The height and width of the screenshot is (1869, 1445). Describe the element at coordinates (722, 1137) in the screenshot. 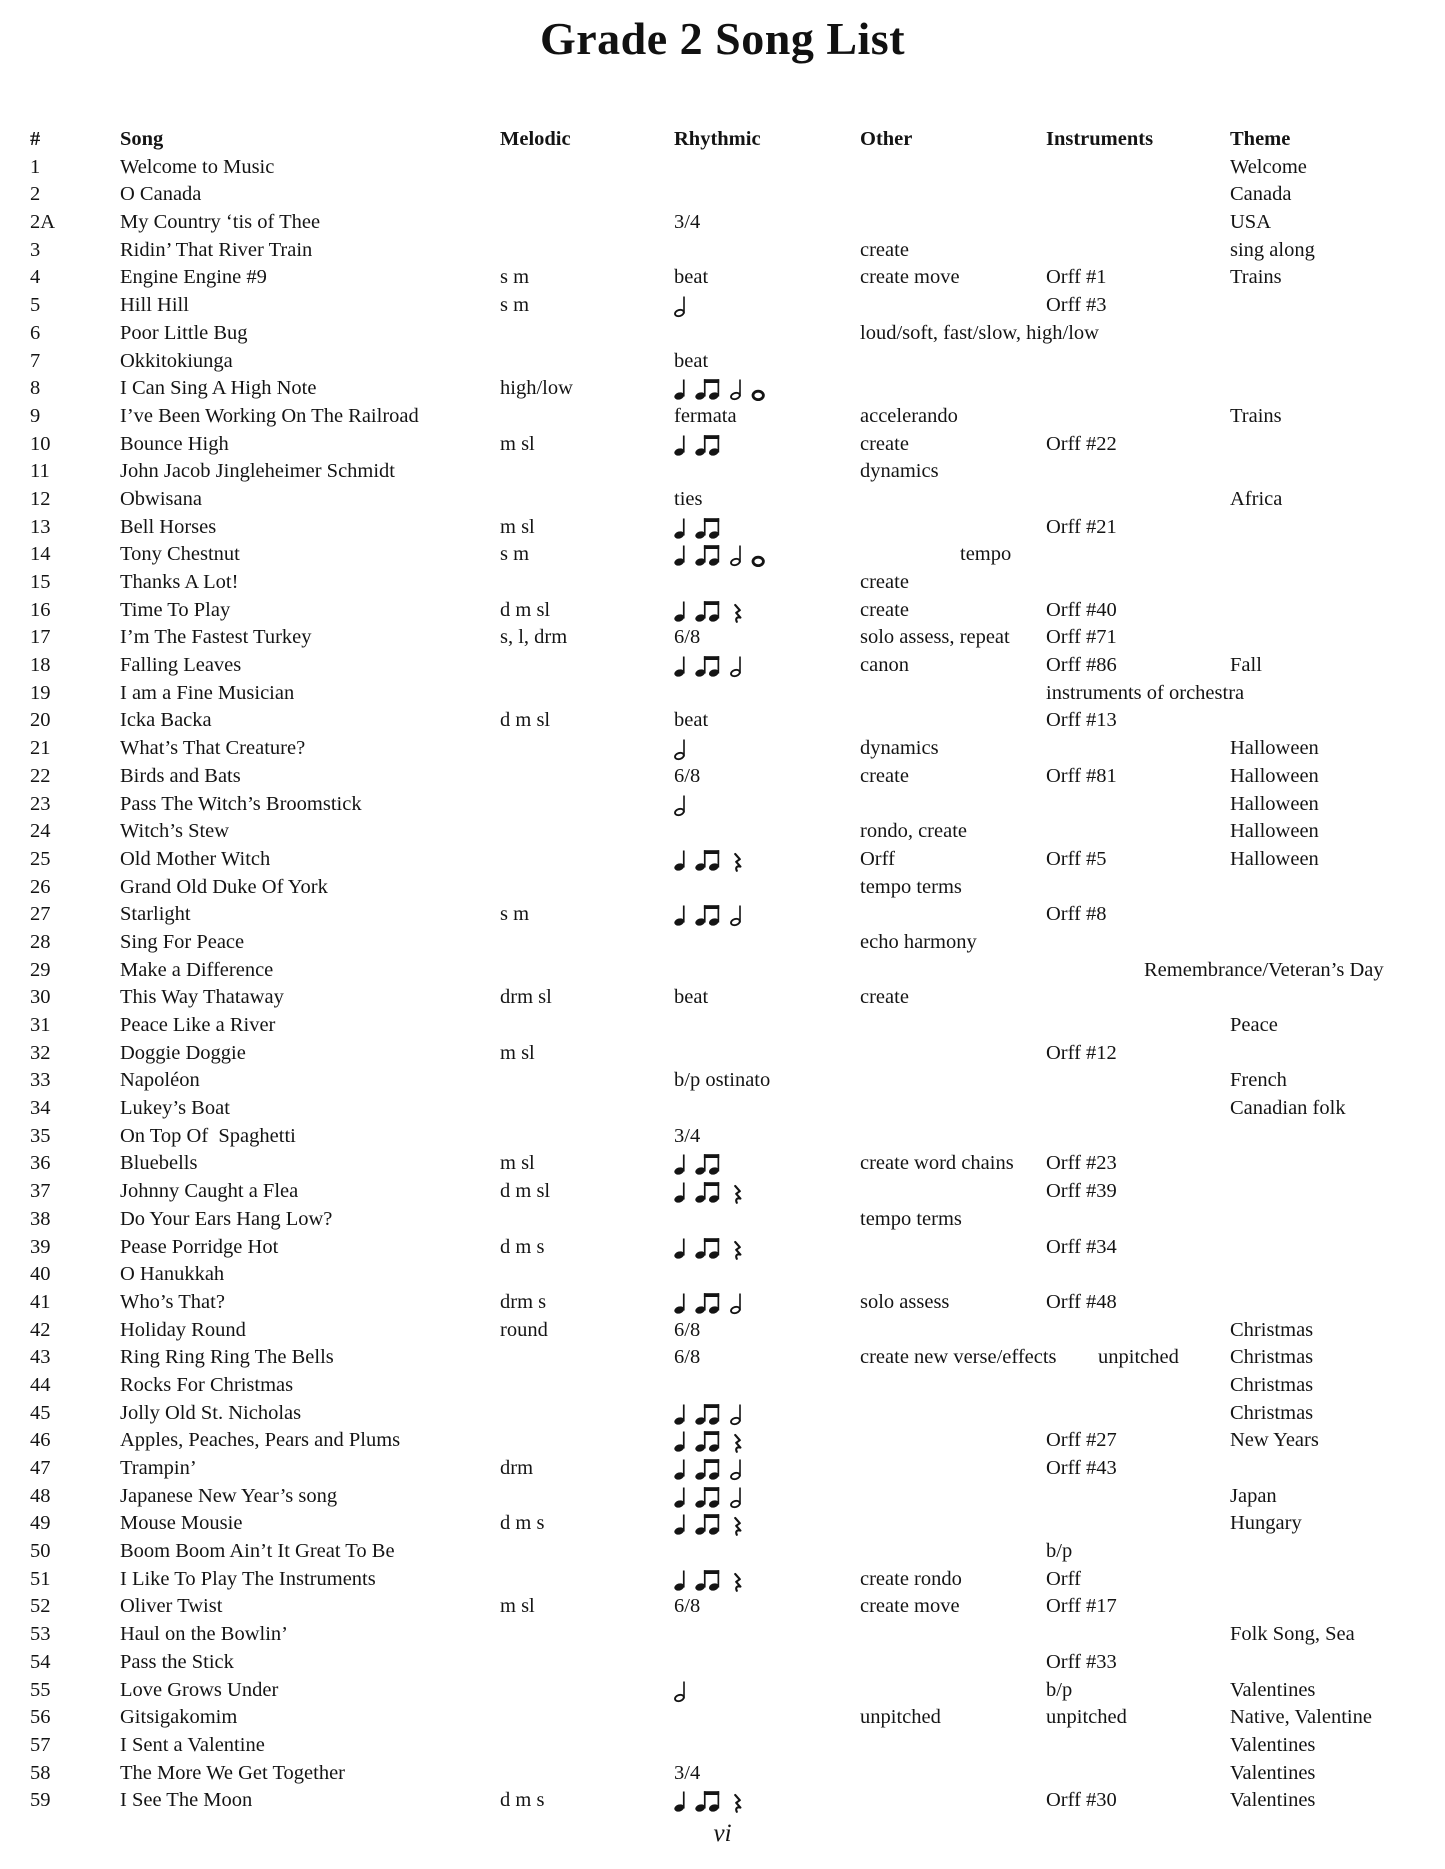

I see `table-row: 35 On Top Of Spaghetti 3/4` at that location.